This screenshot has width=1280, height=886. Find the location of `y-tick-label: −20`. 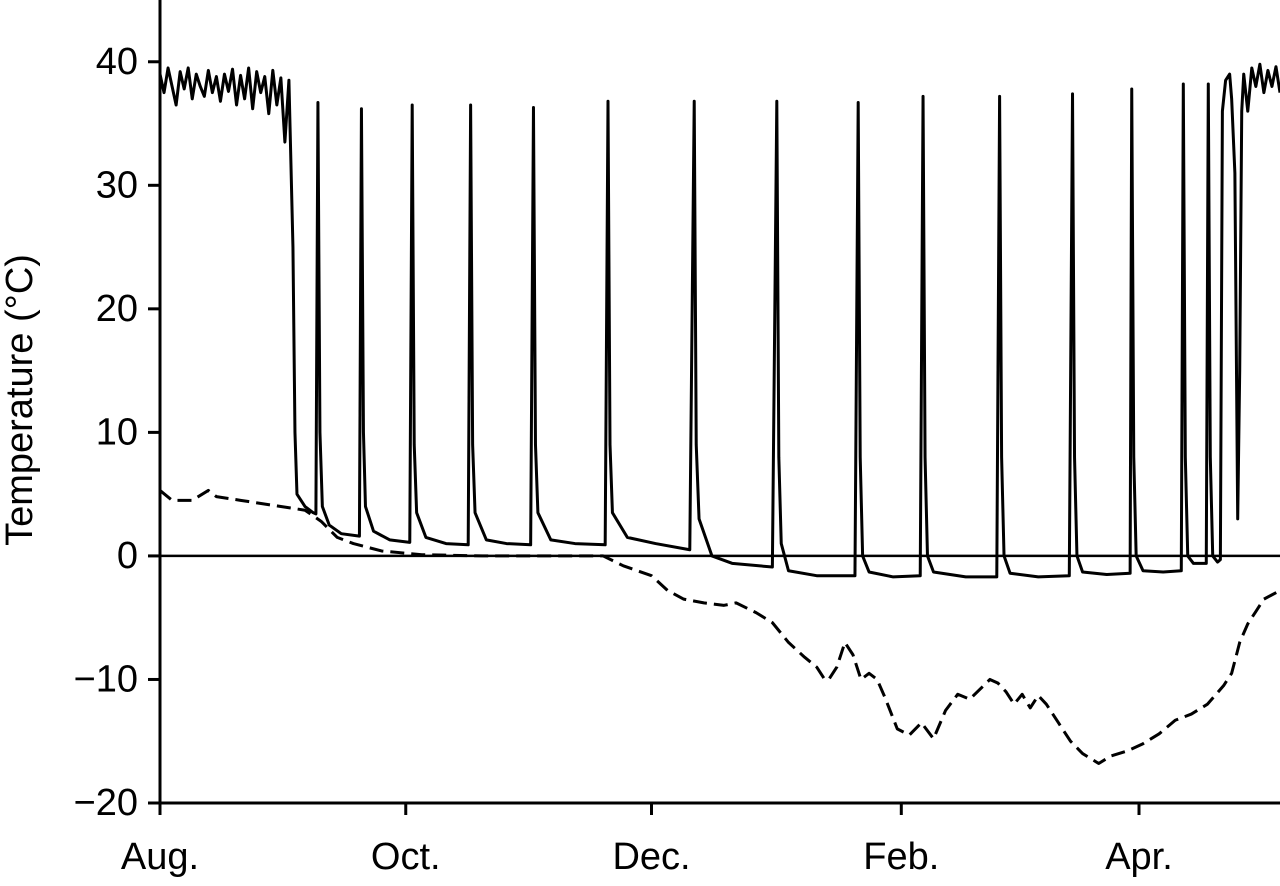

y-tick-label: −20 is located at coordinates (106, 803).